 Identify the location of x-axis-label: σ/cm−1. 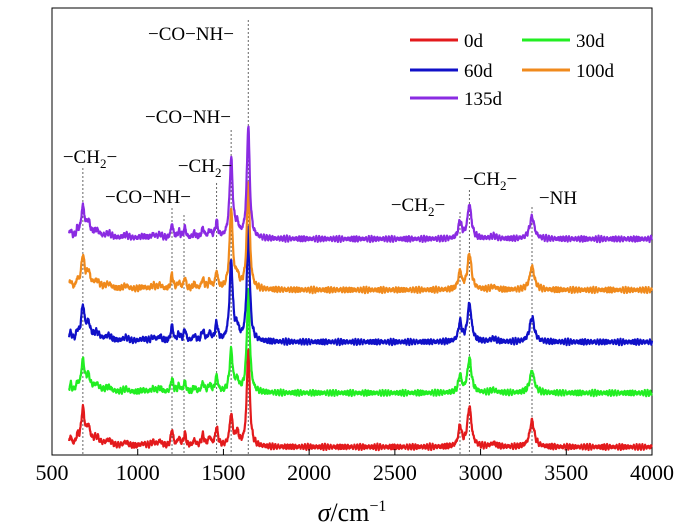
(352, 512).